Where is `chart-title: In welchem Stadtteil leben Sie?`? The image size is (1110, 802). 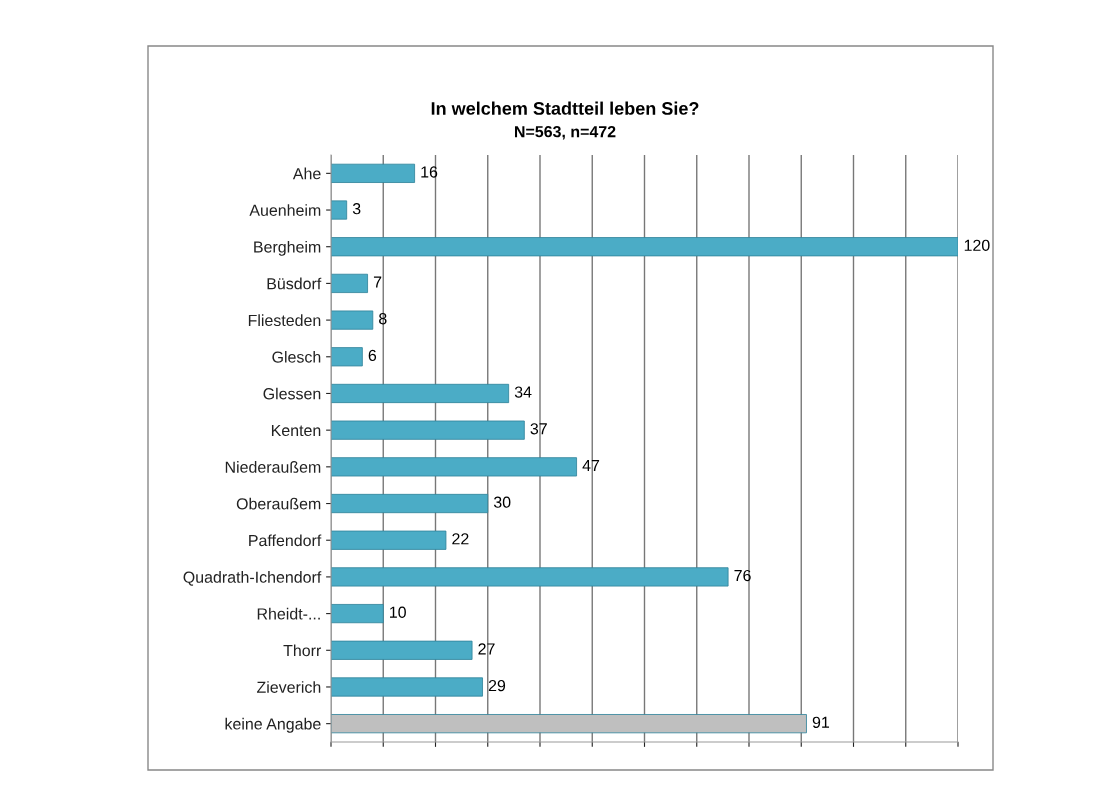
chart-title: In welchem Stadtteil leben Sie? is located at coordinates (565, 108).